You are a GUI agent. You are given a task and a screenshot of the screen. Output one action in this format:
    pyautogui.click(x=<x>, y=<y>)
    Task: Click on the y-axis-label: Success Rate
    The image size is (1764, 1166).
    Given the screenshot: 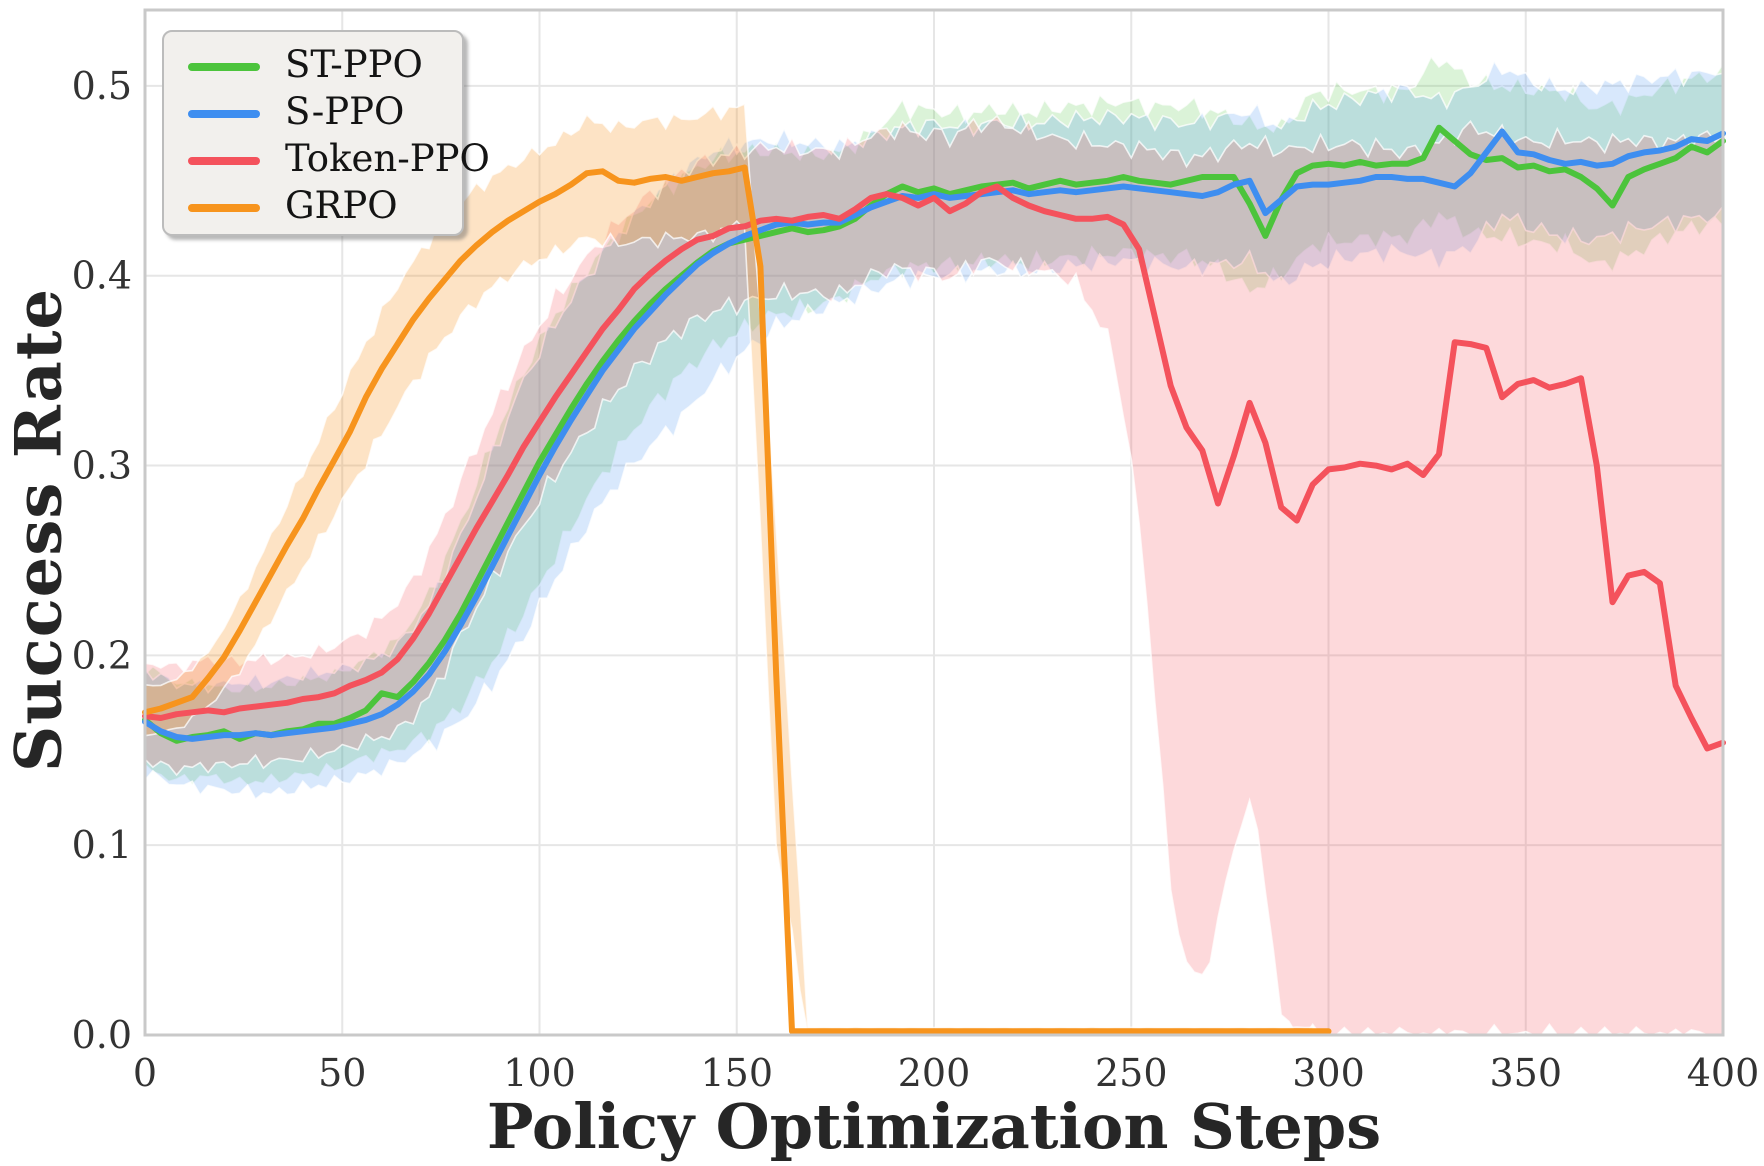 What is the action you would take?
    pyautogui.click(x=39, y=530)
    